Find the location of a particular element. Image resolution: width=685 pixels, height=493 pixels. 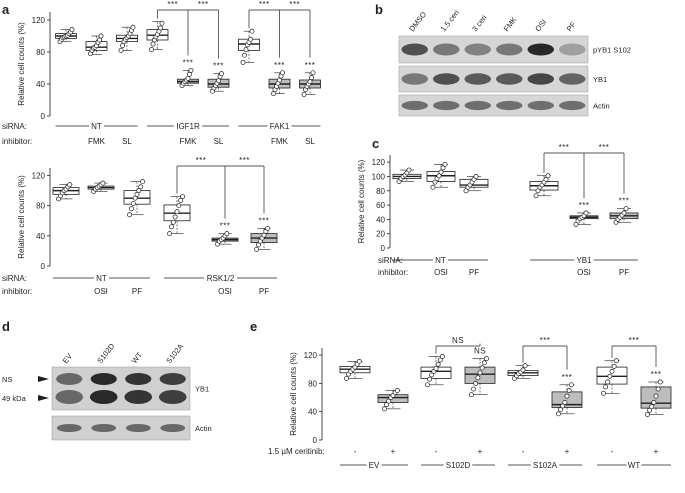

row-label: inhibitor: is located at coordinates (17, 141).